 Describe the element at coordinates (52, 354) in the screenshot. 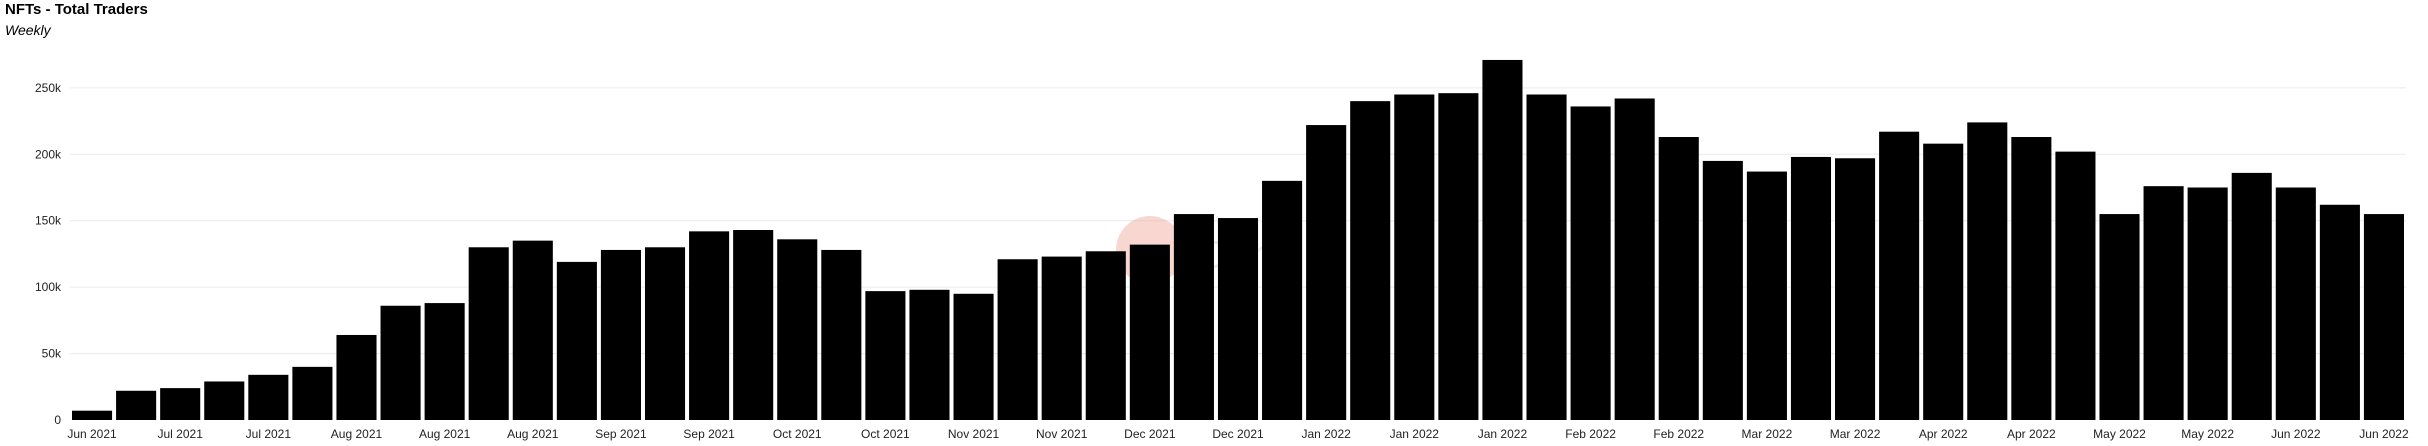

I see `y-tick-label: 50k` at that location.